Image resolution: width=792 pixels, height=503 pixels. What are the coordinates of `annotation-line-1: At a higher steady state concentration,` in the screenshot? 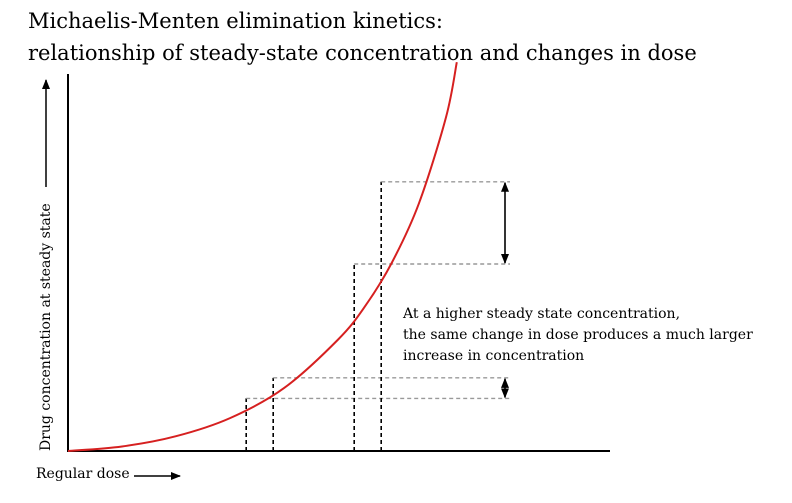 It's located at (541, 314).